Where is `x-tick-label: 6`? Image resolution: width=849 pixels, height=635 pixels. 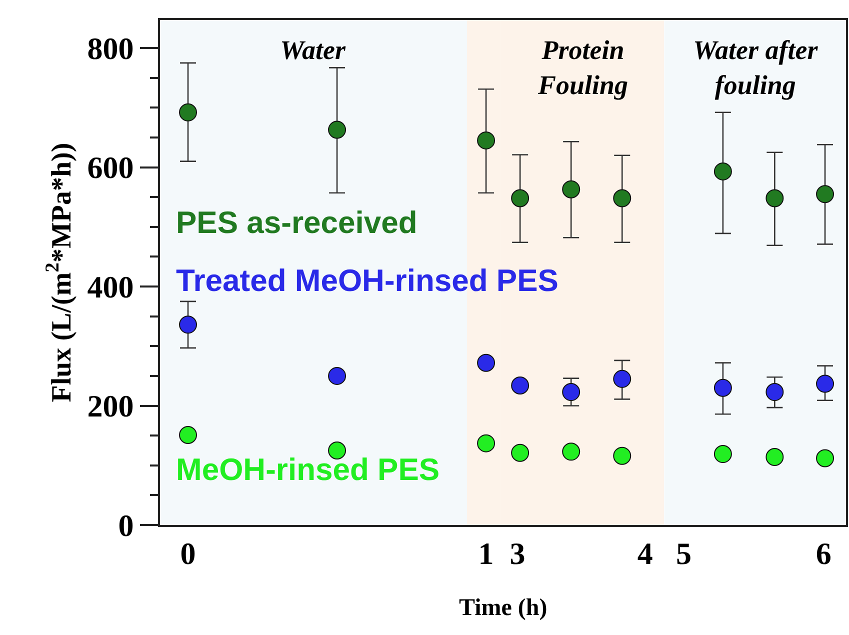 x-tick-label: 6 is located at coordinates (824, 554).